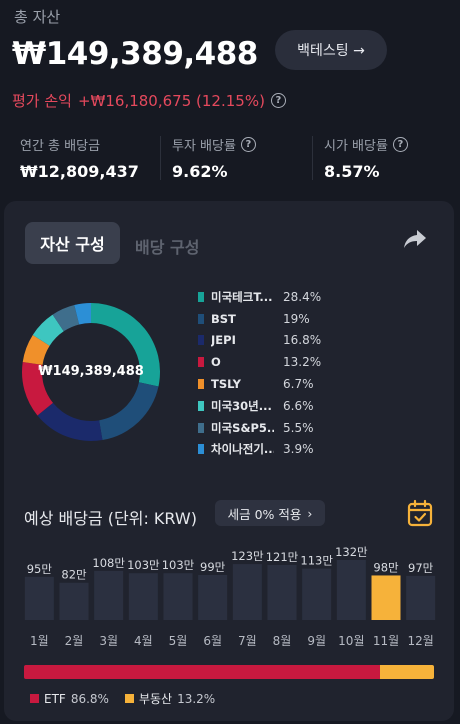 This screenshot has width=460, height=724. I want to click on month-label: 7월, so click(247, 641).